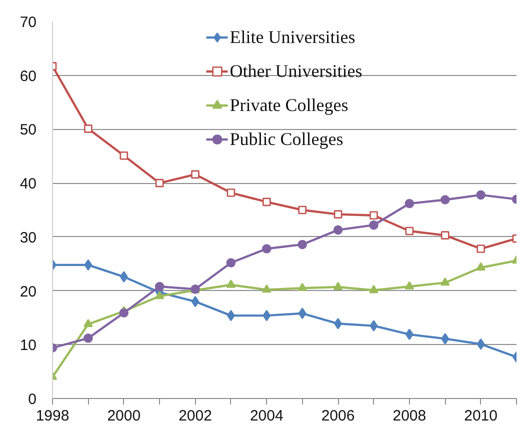  I want to click on y-tick-label: 40, so click(28, 184).